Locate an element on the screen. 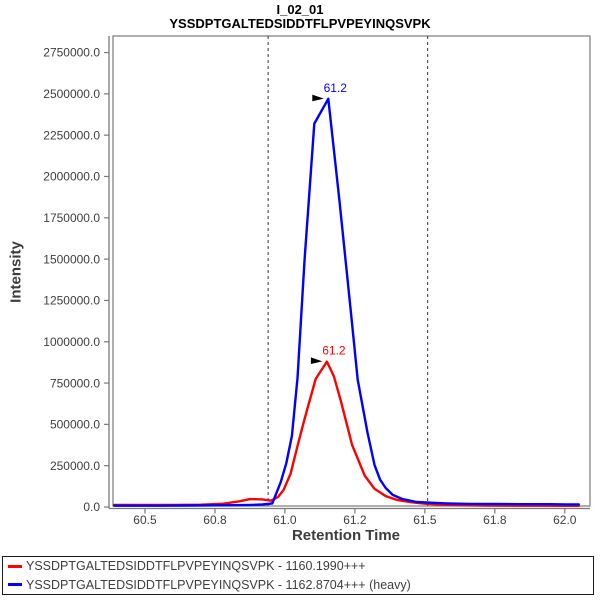 The image size is (600, 600). y-tick-label: 1750000.0 is located at coordinates (71, 218).